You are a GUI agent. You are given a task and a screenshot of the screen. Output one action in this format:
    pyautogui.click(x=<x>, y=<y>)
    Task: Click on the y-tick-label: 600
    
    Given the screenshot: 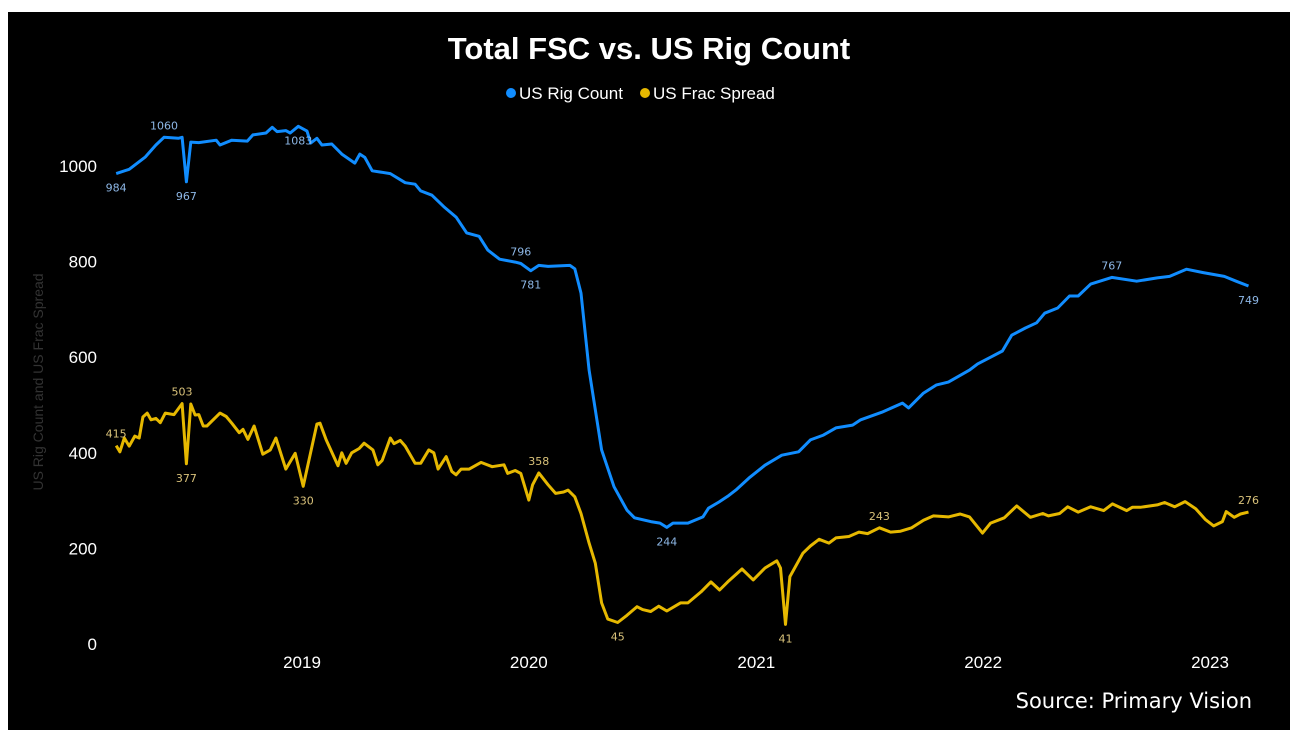 What is the action you would take?
    pyautogui.click(x=83, y=357)
    